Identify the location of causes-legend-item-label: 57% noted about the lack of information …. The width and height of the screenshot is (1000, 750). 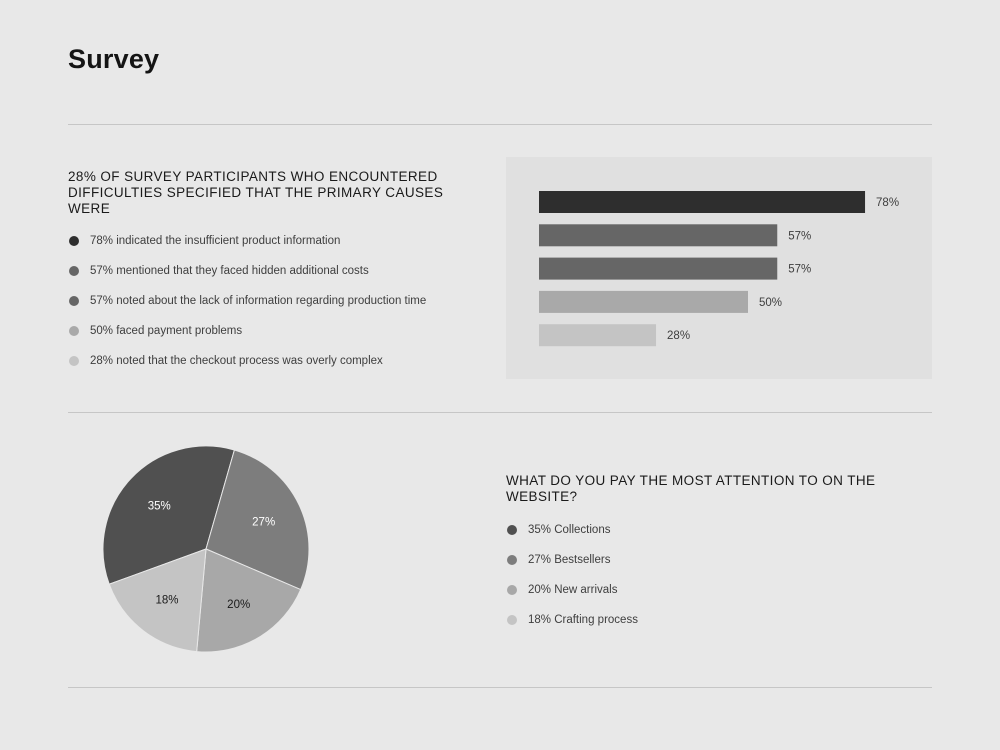
(258, 301).